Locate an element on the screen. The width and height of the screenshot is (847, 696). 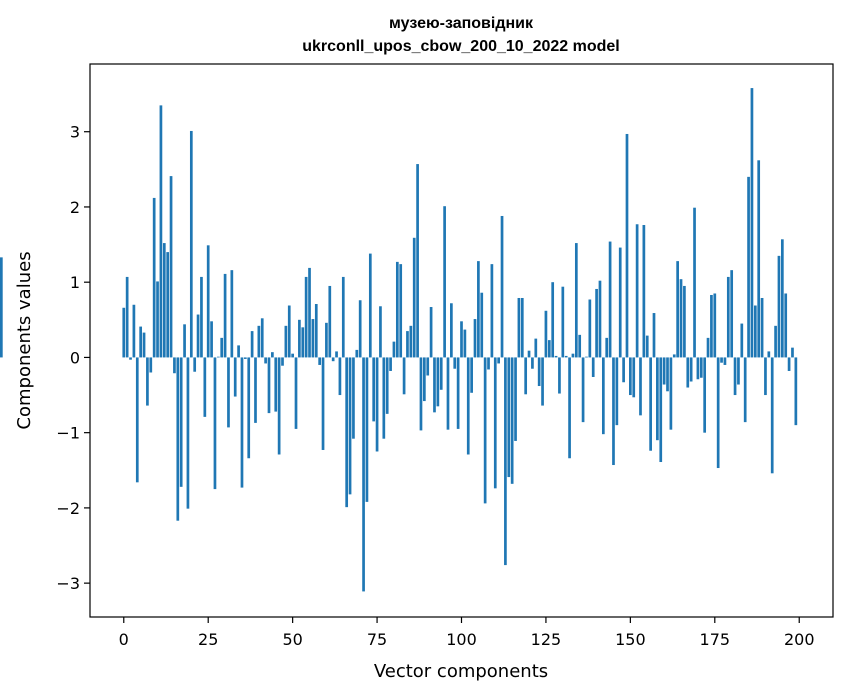
y-tick-label: 0 is located at coordinates (75, 357).